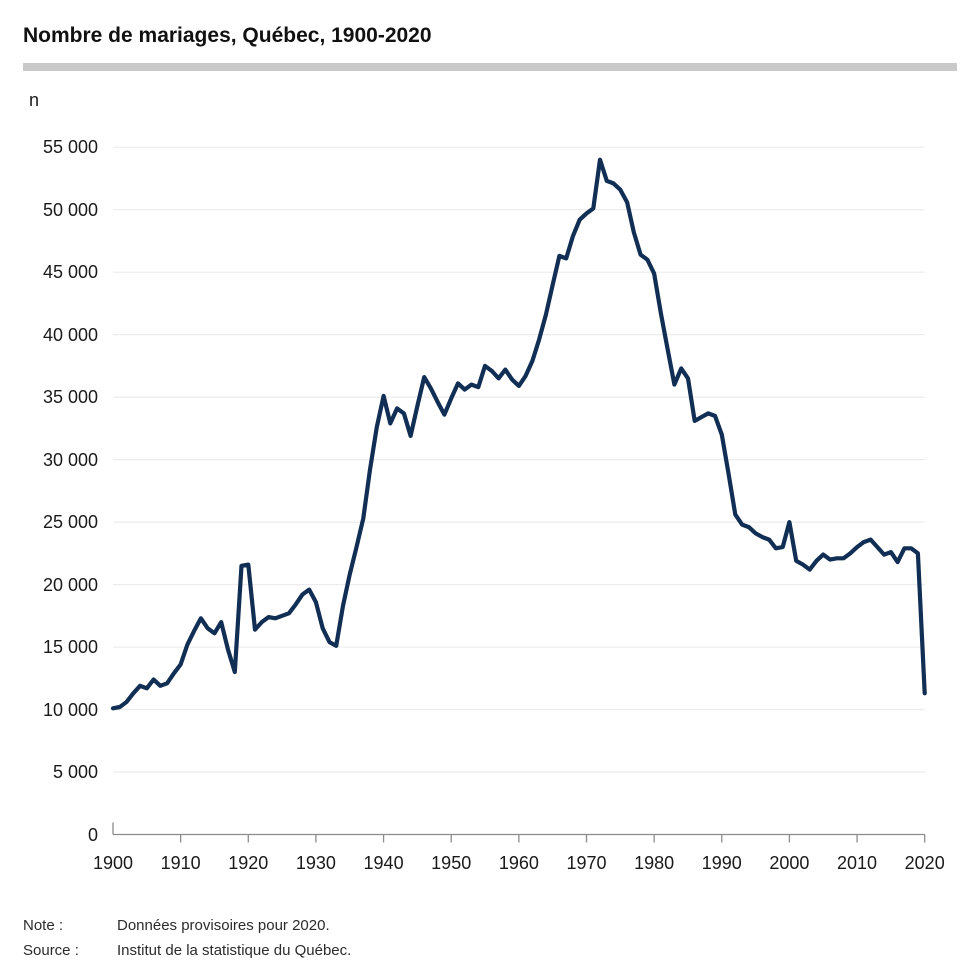 This screenshot has width=980, height=980. Describe the element at coordinates (113, 863) in the screenshot. I see `x-tick-label: 1900` at that location.